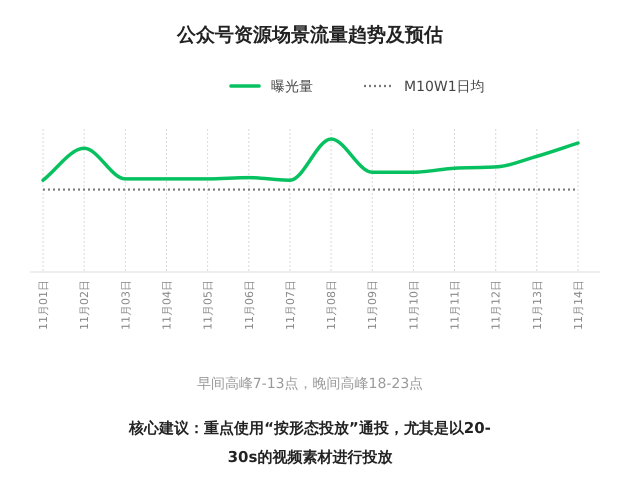  Describe the element at coordinates (537, 305) in the screenshot. I see `x-tick-label: 11月13日` at that location.